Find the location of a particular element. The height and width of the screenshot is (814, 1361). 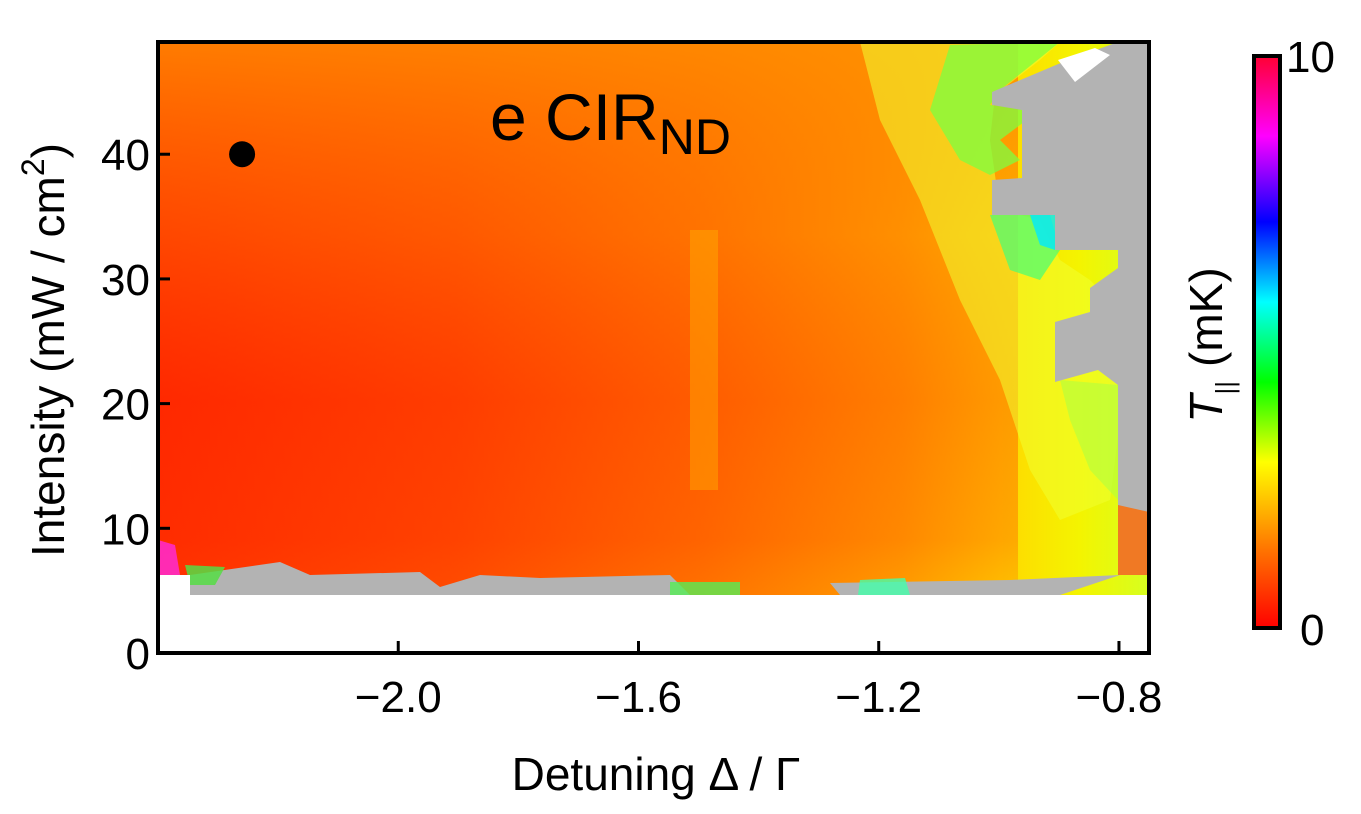

x-tick-label: −1.2 is located at coordinates (878, 697).